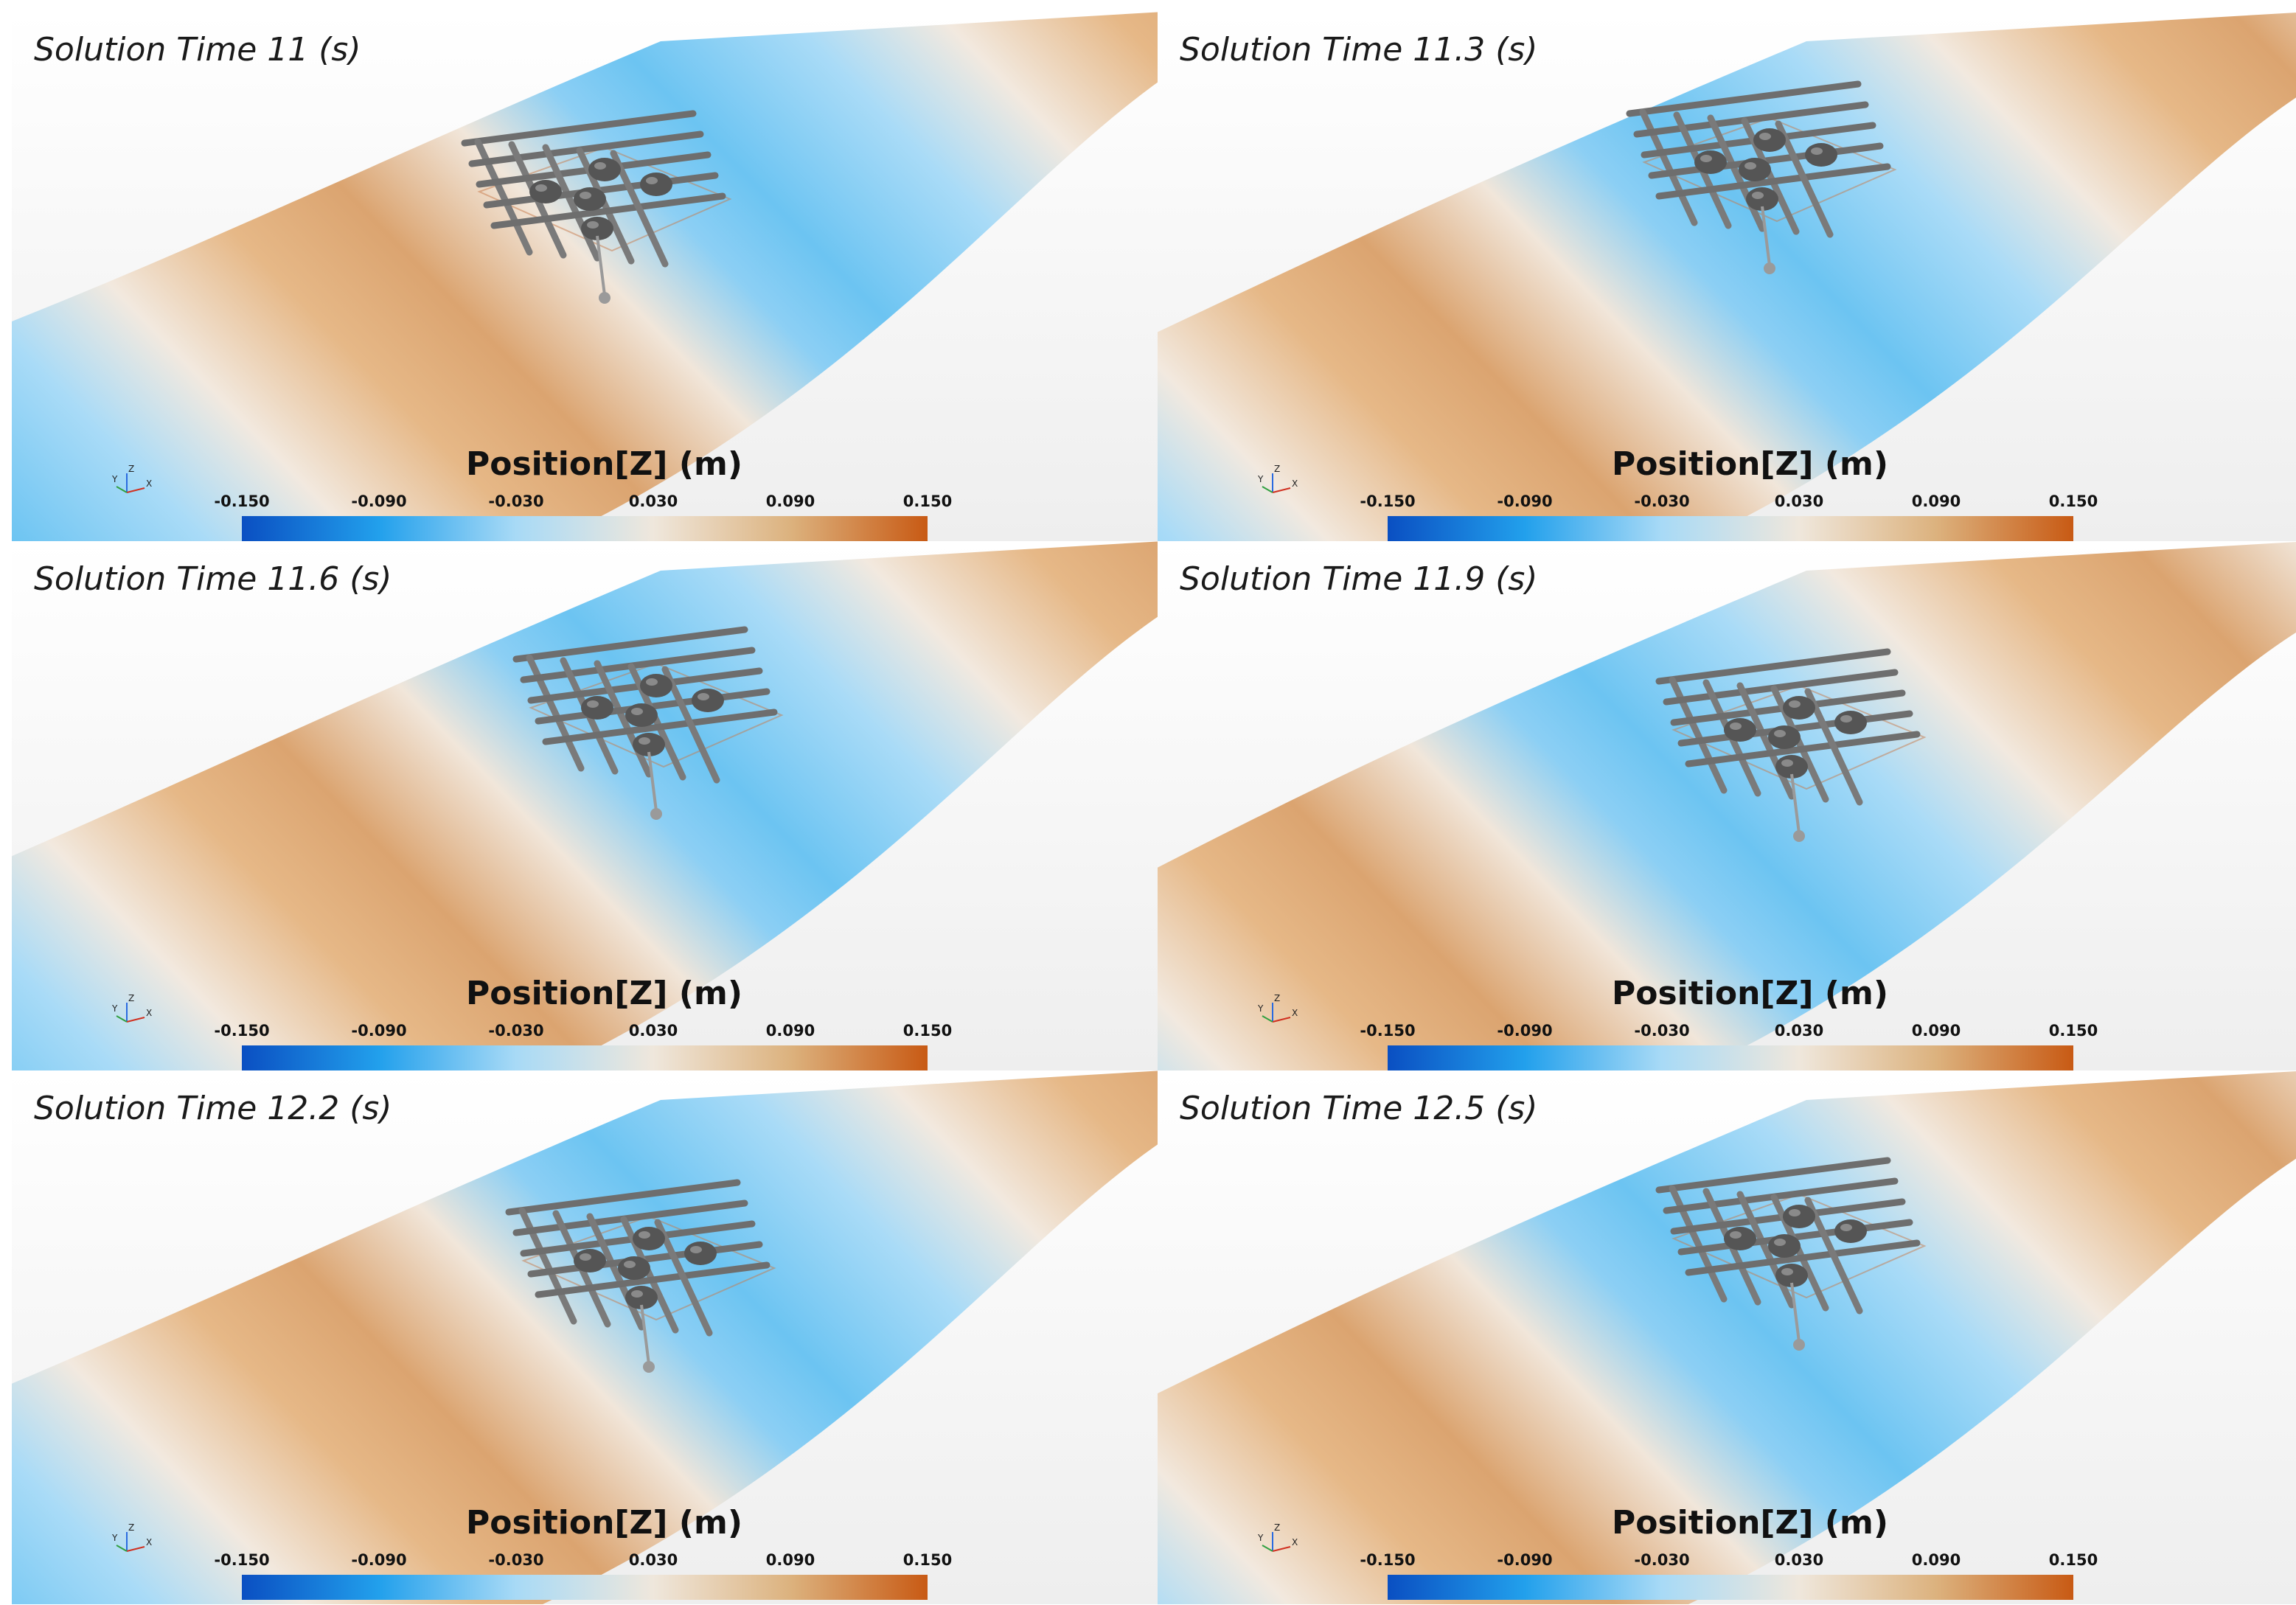 The height and width of the screenshot is (1605, 2296). I want to click on solution-time-title: Solution Time 12.2 (s), so click(213, 1108).